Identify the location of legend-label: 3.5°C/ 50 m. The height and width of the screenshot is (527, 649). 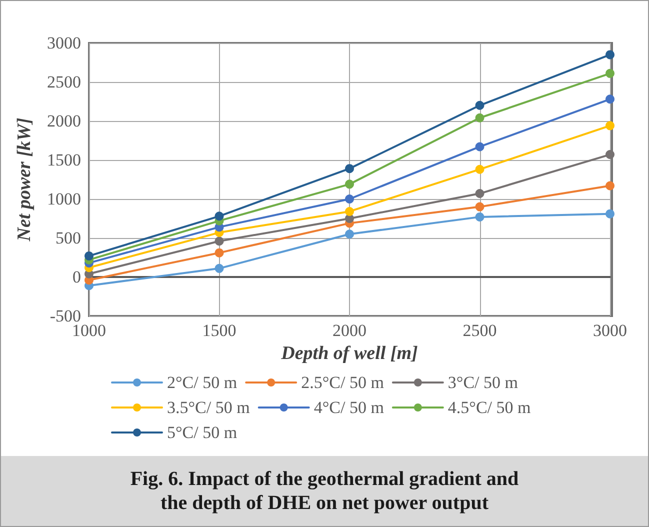
(208, 407).